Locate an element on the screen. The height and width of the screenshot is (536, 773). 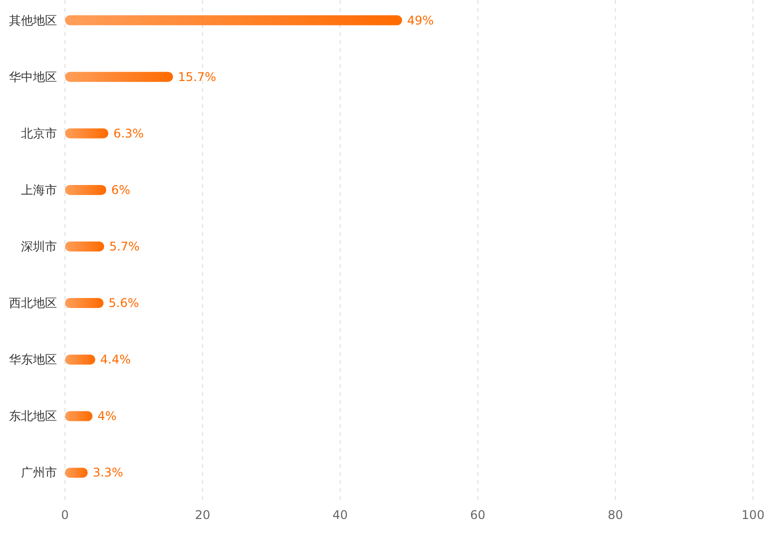
y-tick-label: 华中地区 is located at coordinates (33, 77).